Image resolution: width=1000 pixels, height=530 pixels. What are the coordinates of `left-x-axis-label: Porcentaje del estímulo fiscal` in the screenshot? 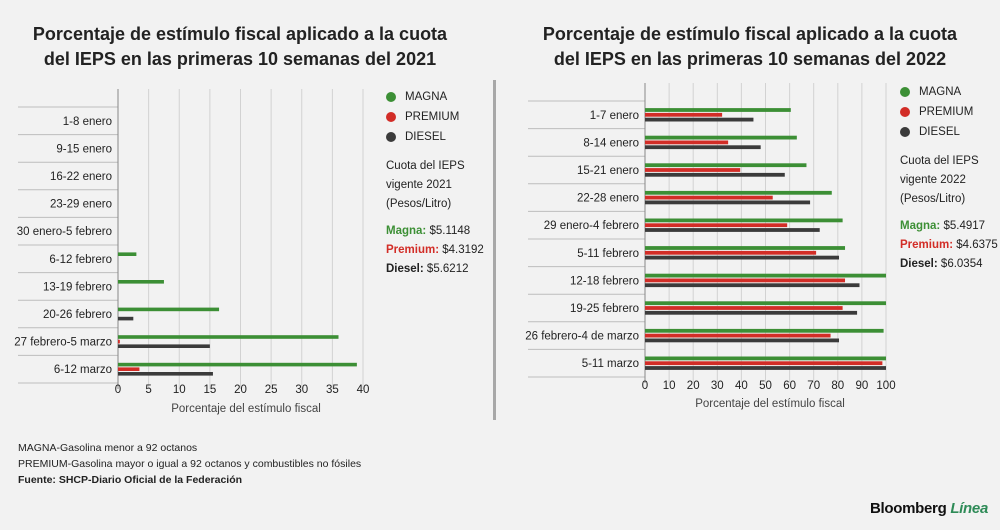 It's located at (246, 409).